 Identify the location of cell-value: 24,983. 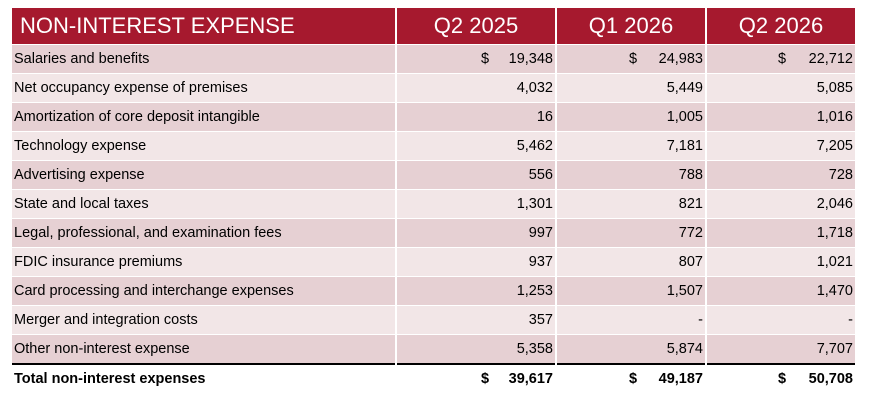
(680, 59).